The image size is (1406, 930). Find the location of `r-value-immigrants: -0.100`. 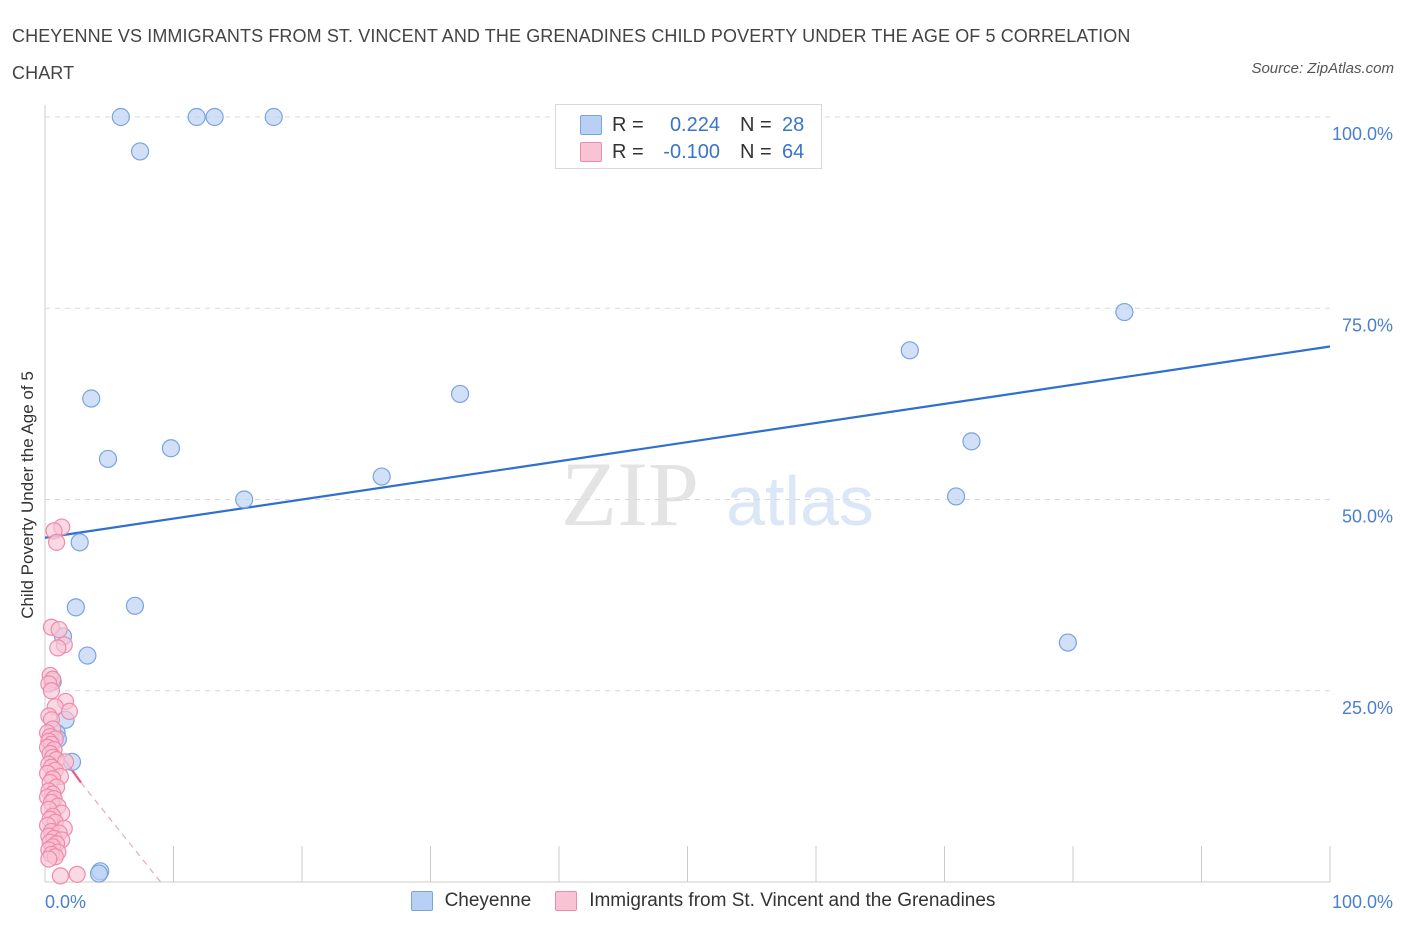

r-value-immigrants: -0.100 is located at coordinates (691, 151).